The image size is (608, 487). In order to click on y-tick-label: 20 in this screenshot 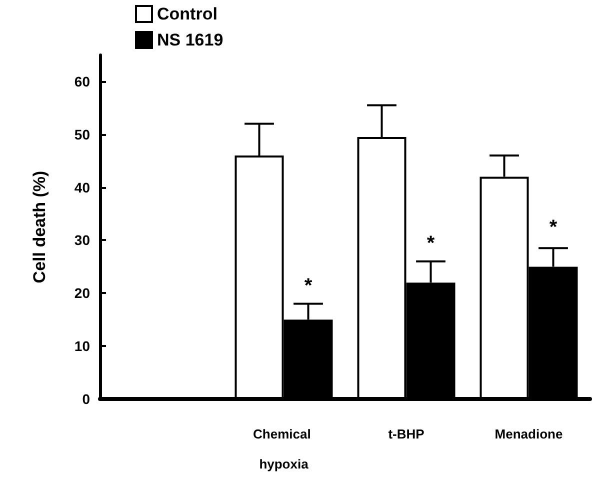, I will do `click(82, 293)`.